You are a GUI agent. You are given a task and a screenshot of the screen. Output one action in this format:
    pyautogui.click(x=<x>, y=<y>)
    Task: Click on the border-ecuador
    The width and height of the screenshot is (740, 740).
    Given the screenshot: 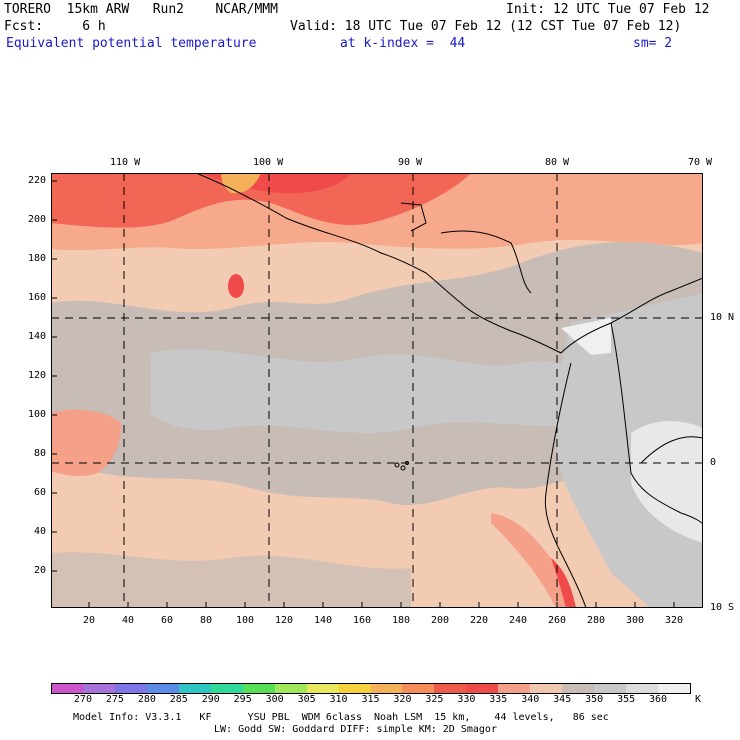 What is the action you would take?
    pyautogui.click(x=671, y=450)
    